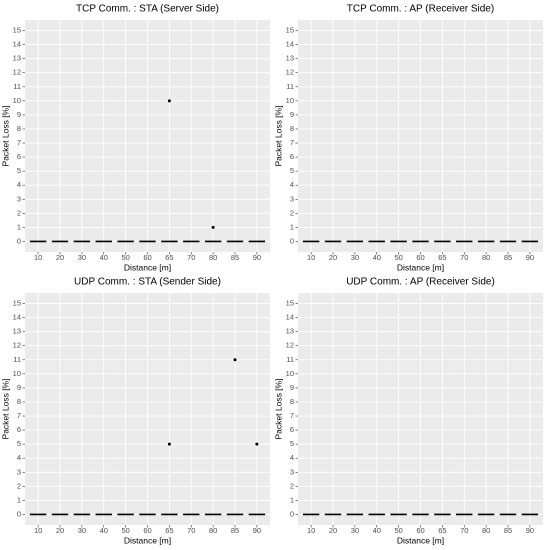 This screenshot has height=550, width=547. I want to click on panel-title: UDP Comm. : STA (Sender Side), so click(147, 282).